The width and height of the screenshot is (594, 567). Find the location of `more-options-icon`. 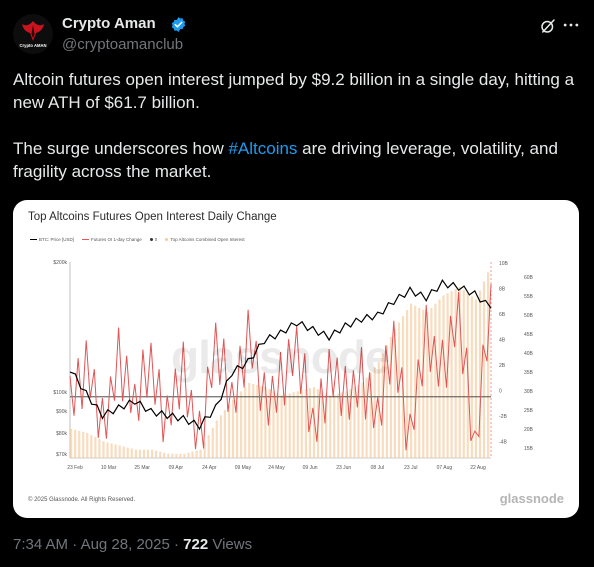

more-options-icon is located at coordinates (571, 25).